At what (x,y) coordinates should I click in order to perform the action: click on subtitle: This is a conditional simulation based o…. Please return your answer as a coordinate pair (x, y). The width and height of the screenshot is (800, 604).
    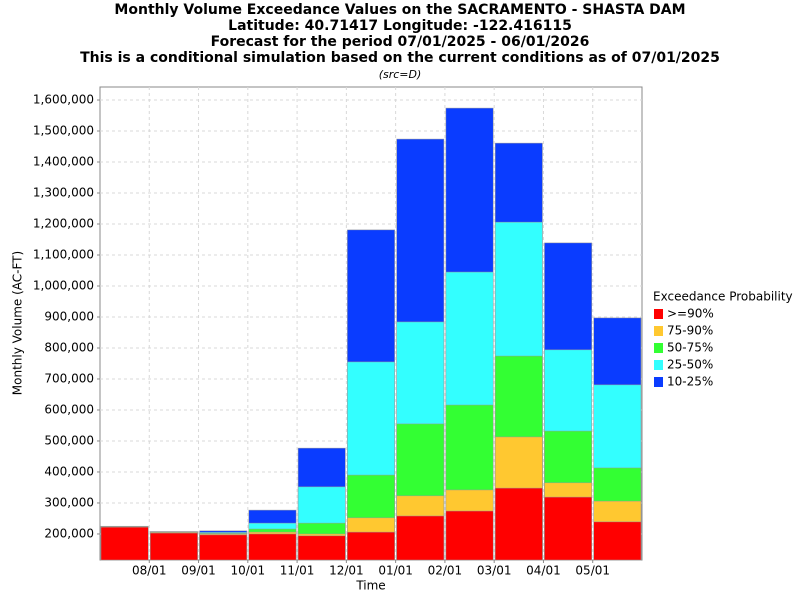
    Looking at the image, I should click on (400, 58).